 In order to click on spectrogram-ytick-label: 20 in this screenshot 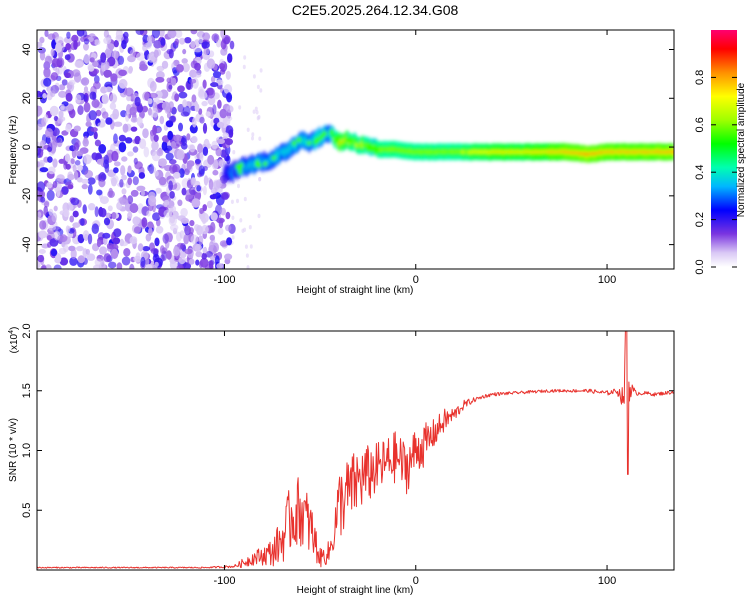, I will do `click(27, 98)`.